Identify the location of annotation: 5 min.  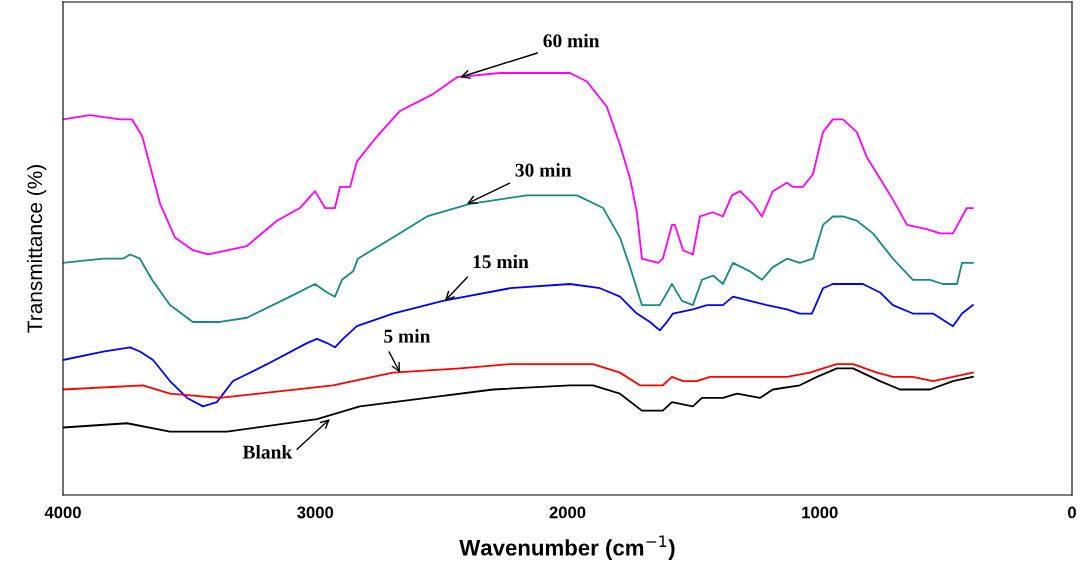
(407, 336).